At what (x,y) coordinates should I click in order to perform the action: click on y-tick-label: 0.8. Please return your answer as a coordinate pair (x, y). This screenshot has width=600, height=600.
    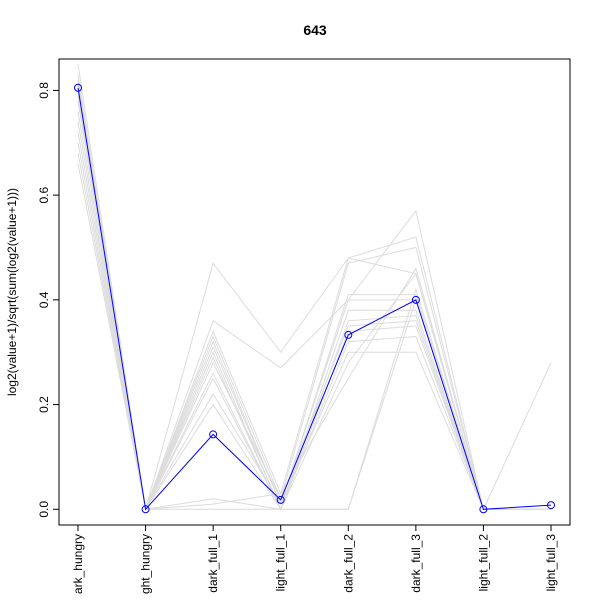
    Looking at the image, I should click on (44, 90).